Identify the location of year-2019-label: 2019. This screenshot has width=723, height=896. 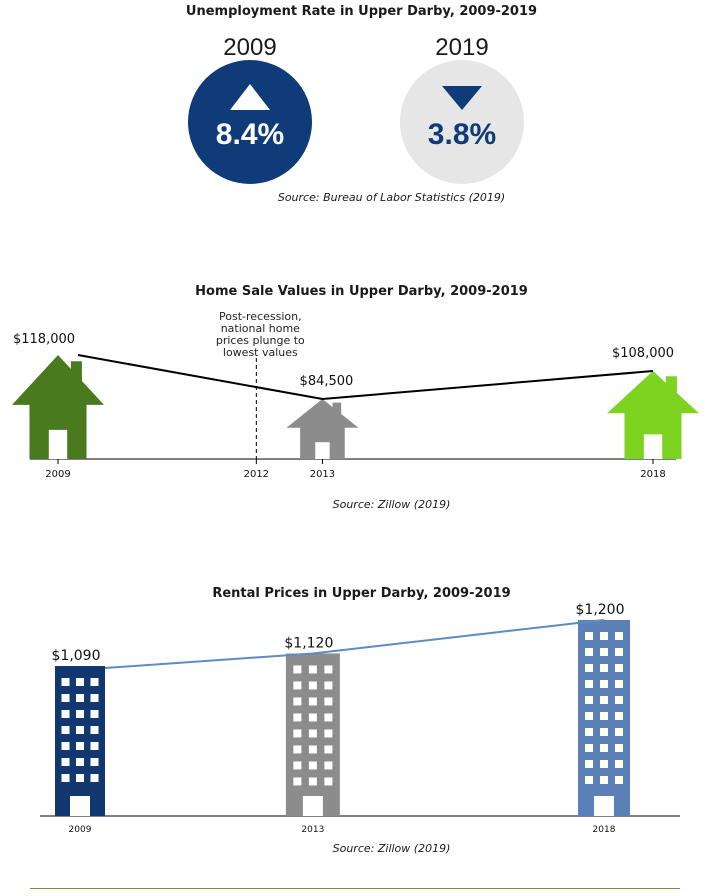
(462, 47).